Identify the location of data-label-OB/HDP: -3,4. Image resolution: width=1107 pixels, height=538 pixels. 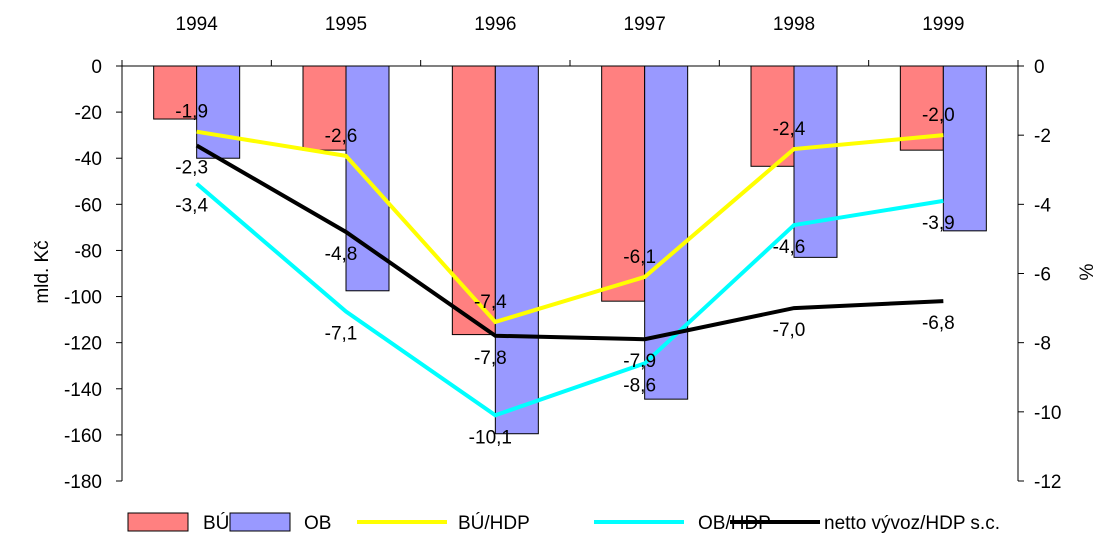
(191, 206).